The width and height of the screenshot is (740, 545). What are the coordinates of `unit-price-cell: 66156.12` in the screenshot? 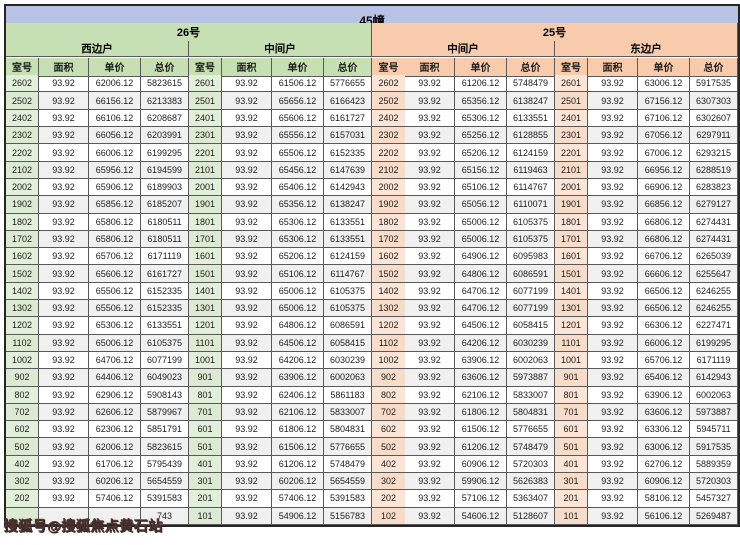 It's located at (115, 101).